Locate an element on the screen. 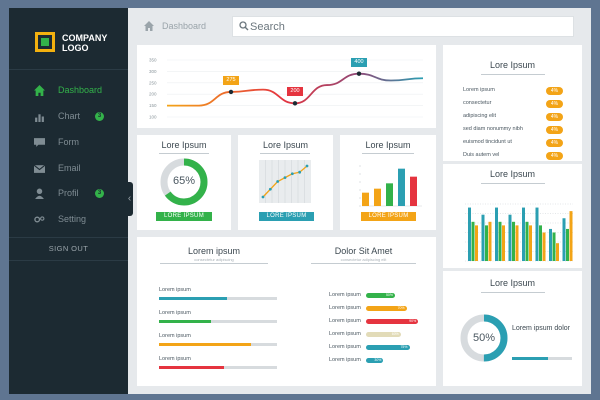  donut-slice is located at coordinates (484, 338).